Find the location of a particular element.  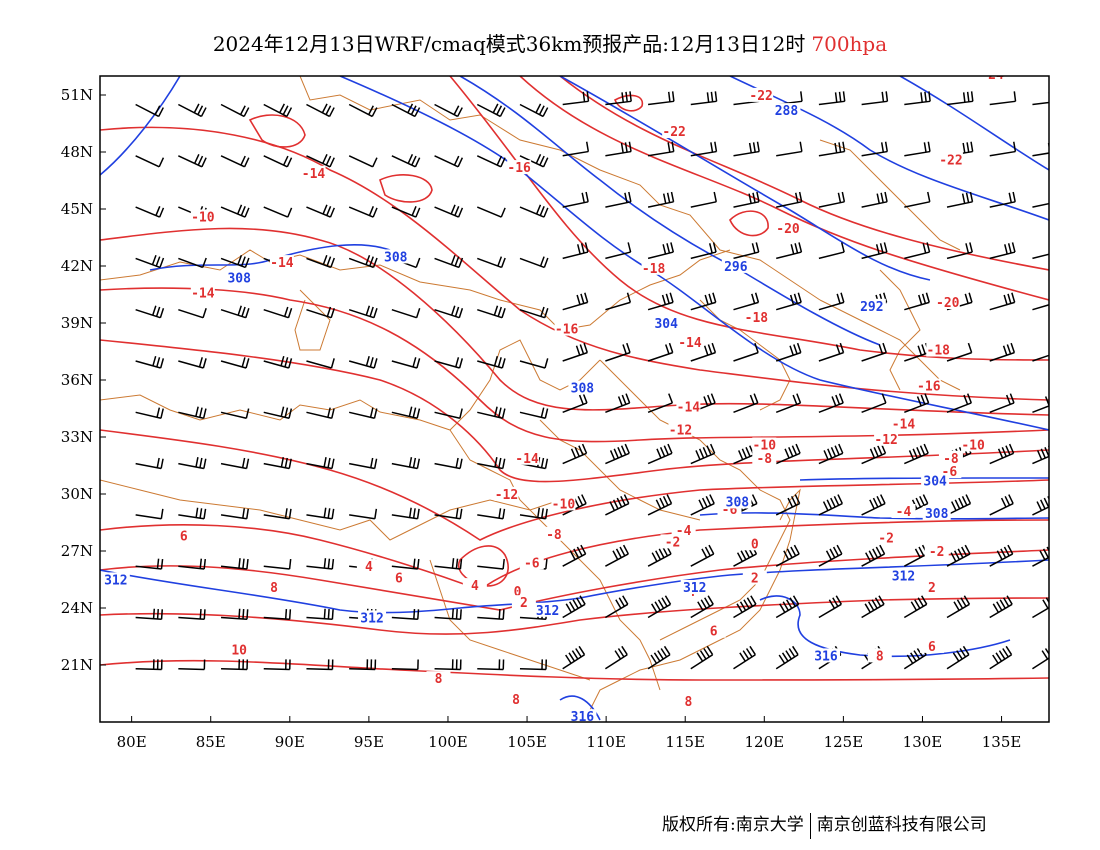

temperature-label-group: -22 is located at coordinates (674, 132).